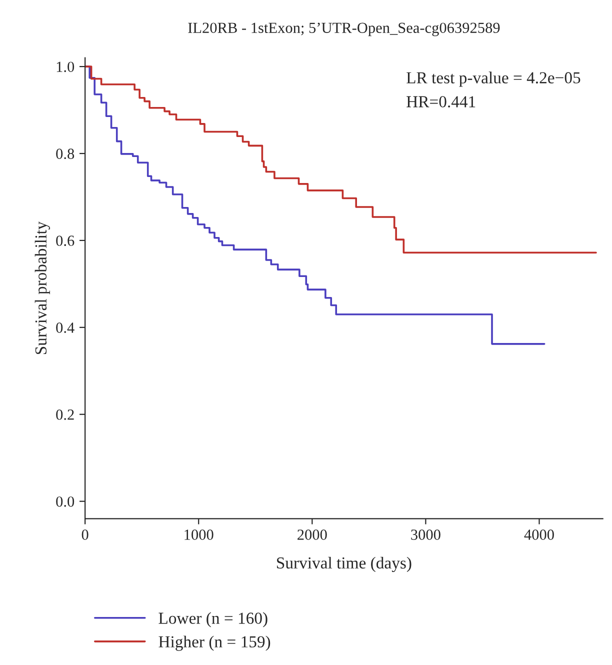  What do you see at coordinates (65, 67) in the screenshot?
I see `y-tick-label: 1.0` at bounding box center [65, 67].